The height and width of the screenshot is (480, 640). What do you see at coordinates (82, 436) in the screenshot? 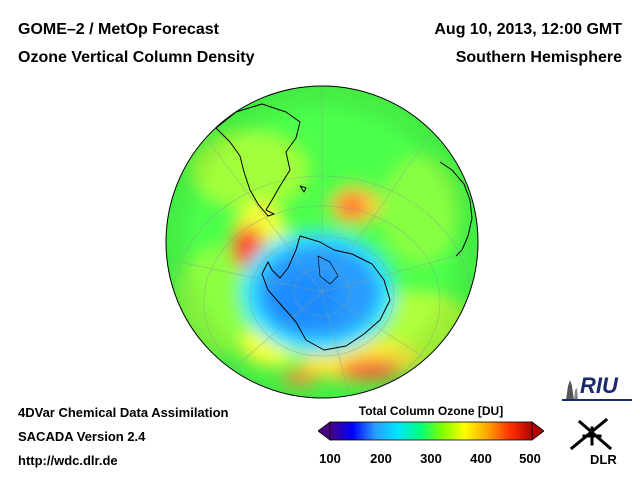
I see `footer-line2: SACADA Version 2.4` at bounding box center [82, 436].